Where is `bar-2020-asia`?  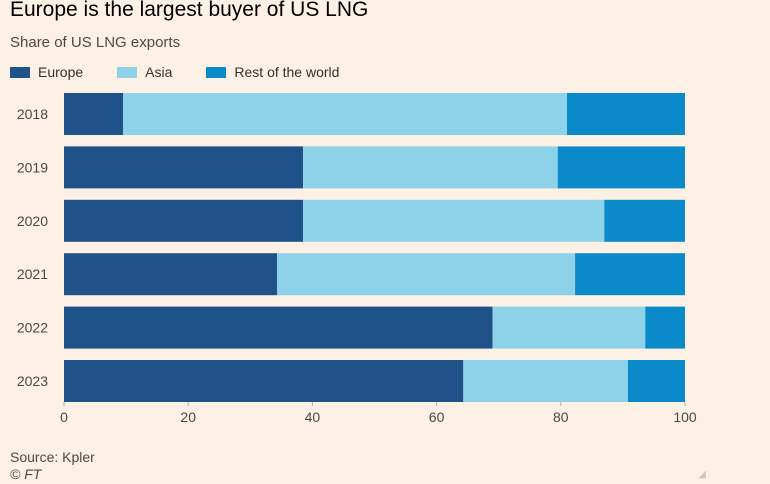 bar-2020-asia is located at coordinates (454, 220).